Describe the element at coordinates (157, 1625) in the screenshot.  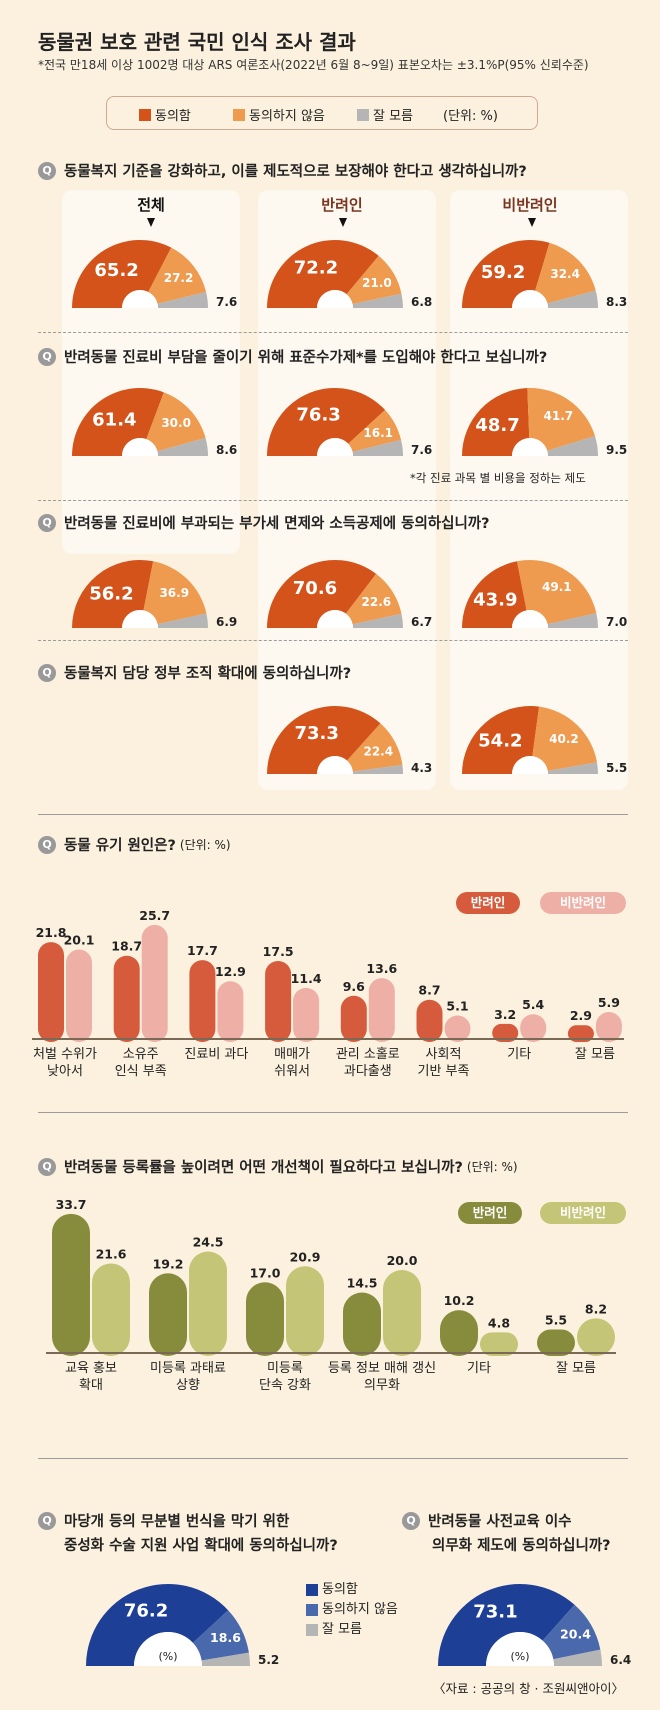
I see `gauge-neutering-slice-agree` at that location.